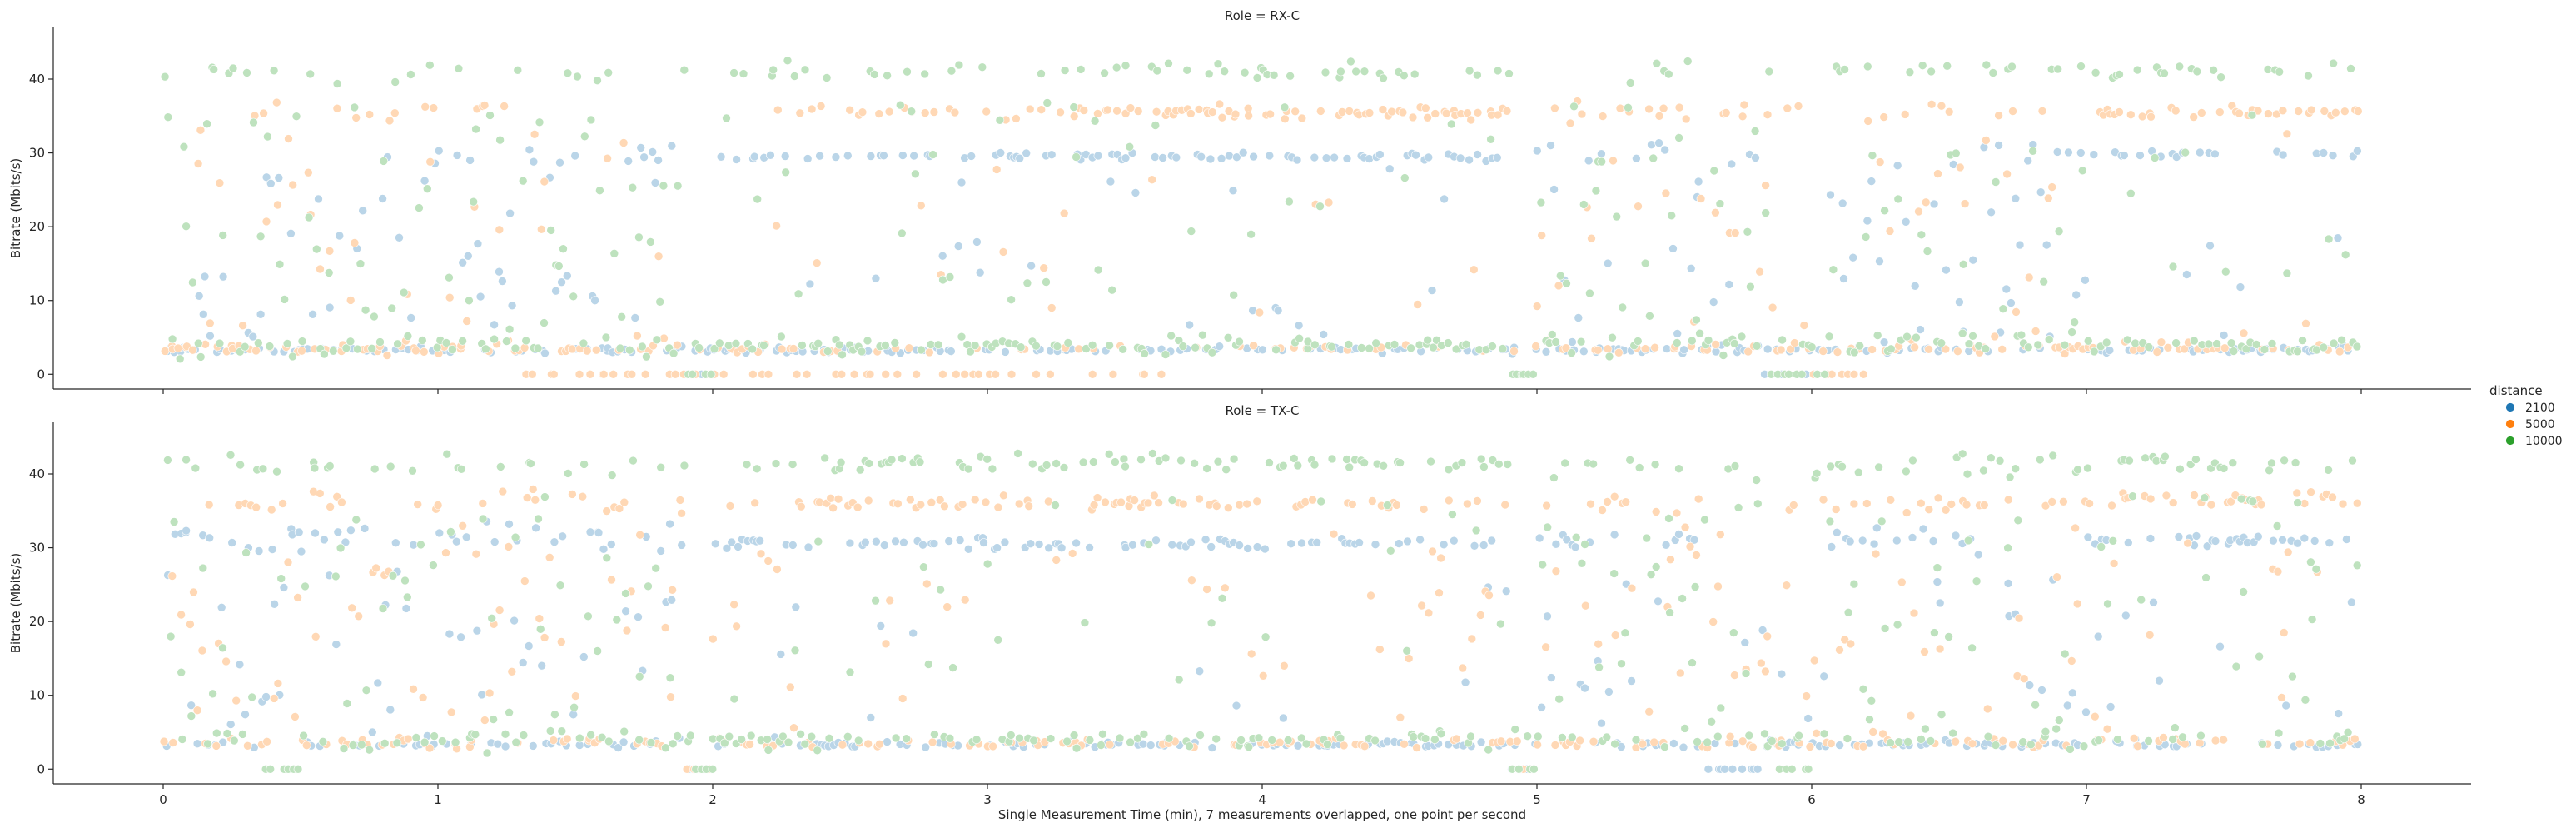 This screenshot has width=2576, height=833. Describe the element at coordinates (1537, 799) in the screenshot. I see `x-tick-label: 5` at that location.